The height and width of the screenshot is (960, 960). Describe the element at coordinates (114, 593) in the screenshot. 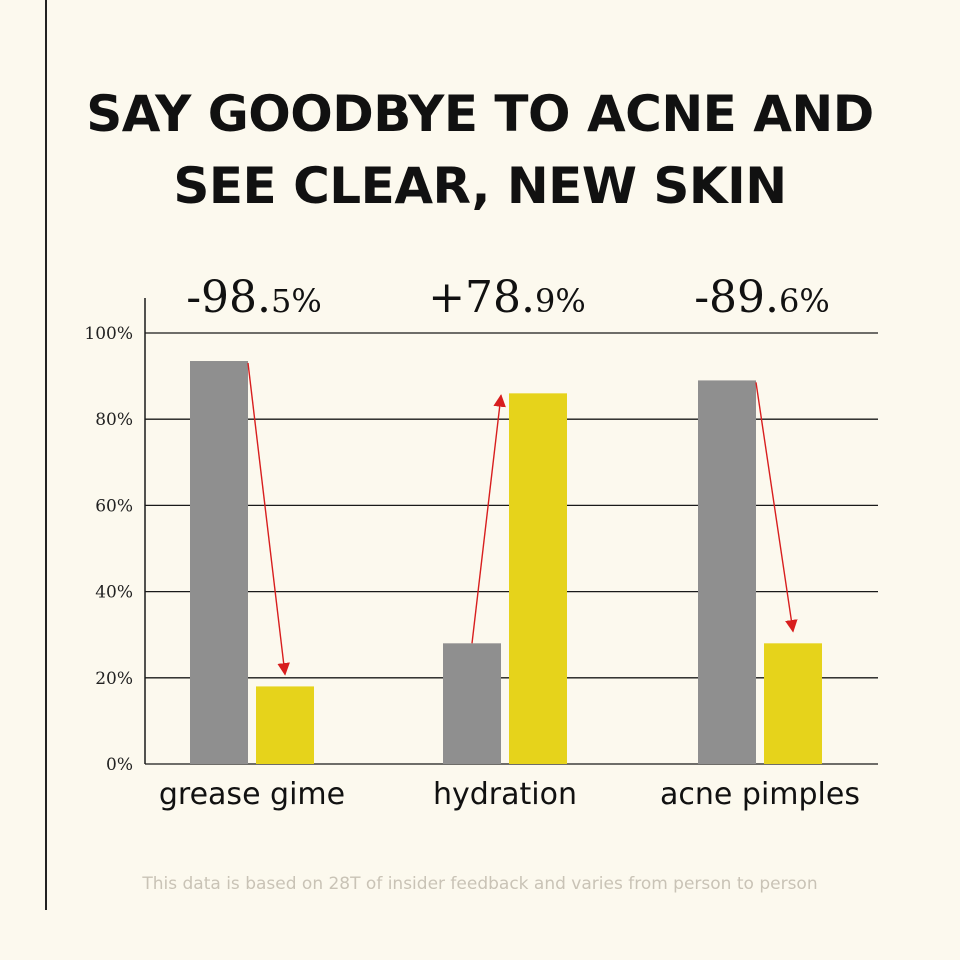

I see `y-tick-label: 40%` at that location.